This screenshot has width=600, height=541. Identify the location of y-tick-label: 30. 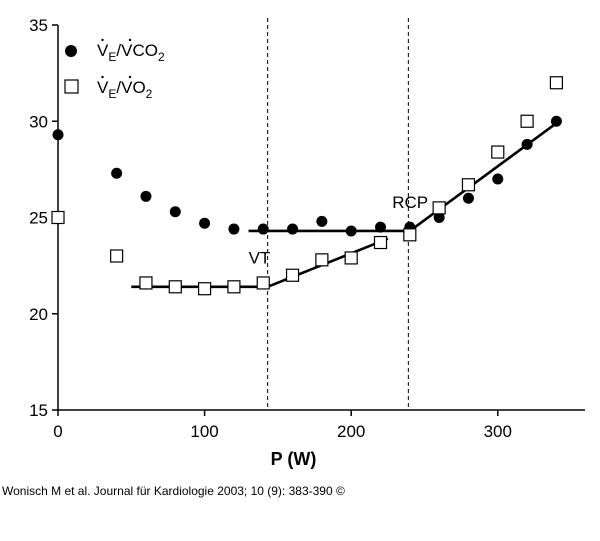
(38, 121).